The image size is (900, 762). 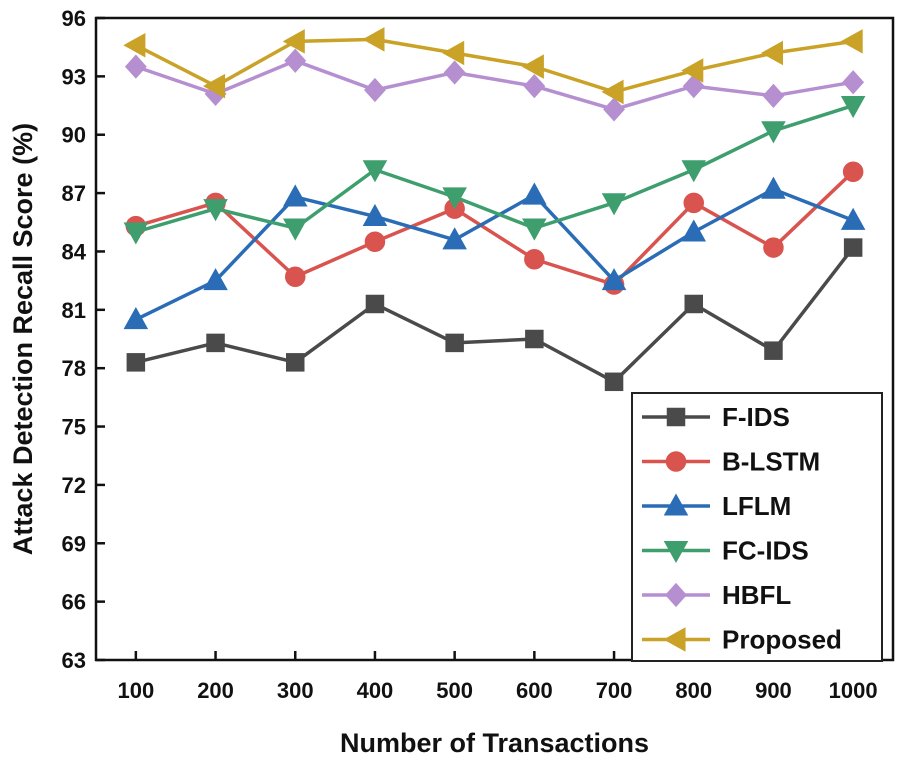 I want to click on y-tick-label: 72, so click(x=74, y=485).